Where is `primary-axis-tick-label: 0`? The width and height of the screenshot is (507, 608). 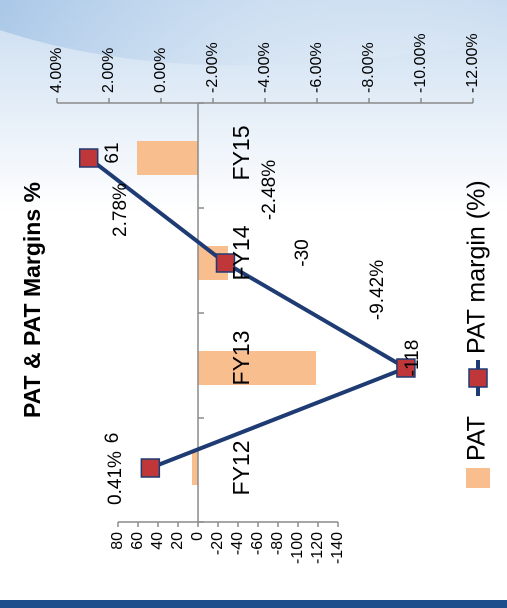 primary-axis-tick-label: 0 is located at coordinates (197, 536).